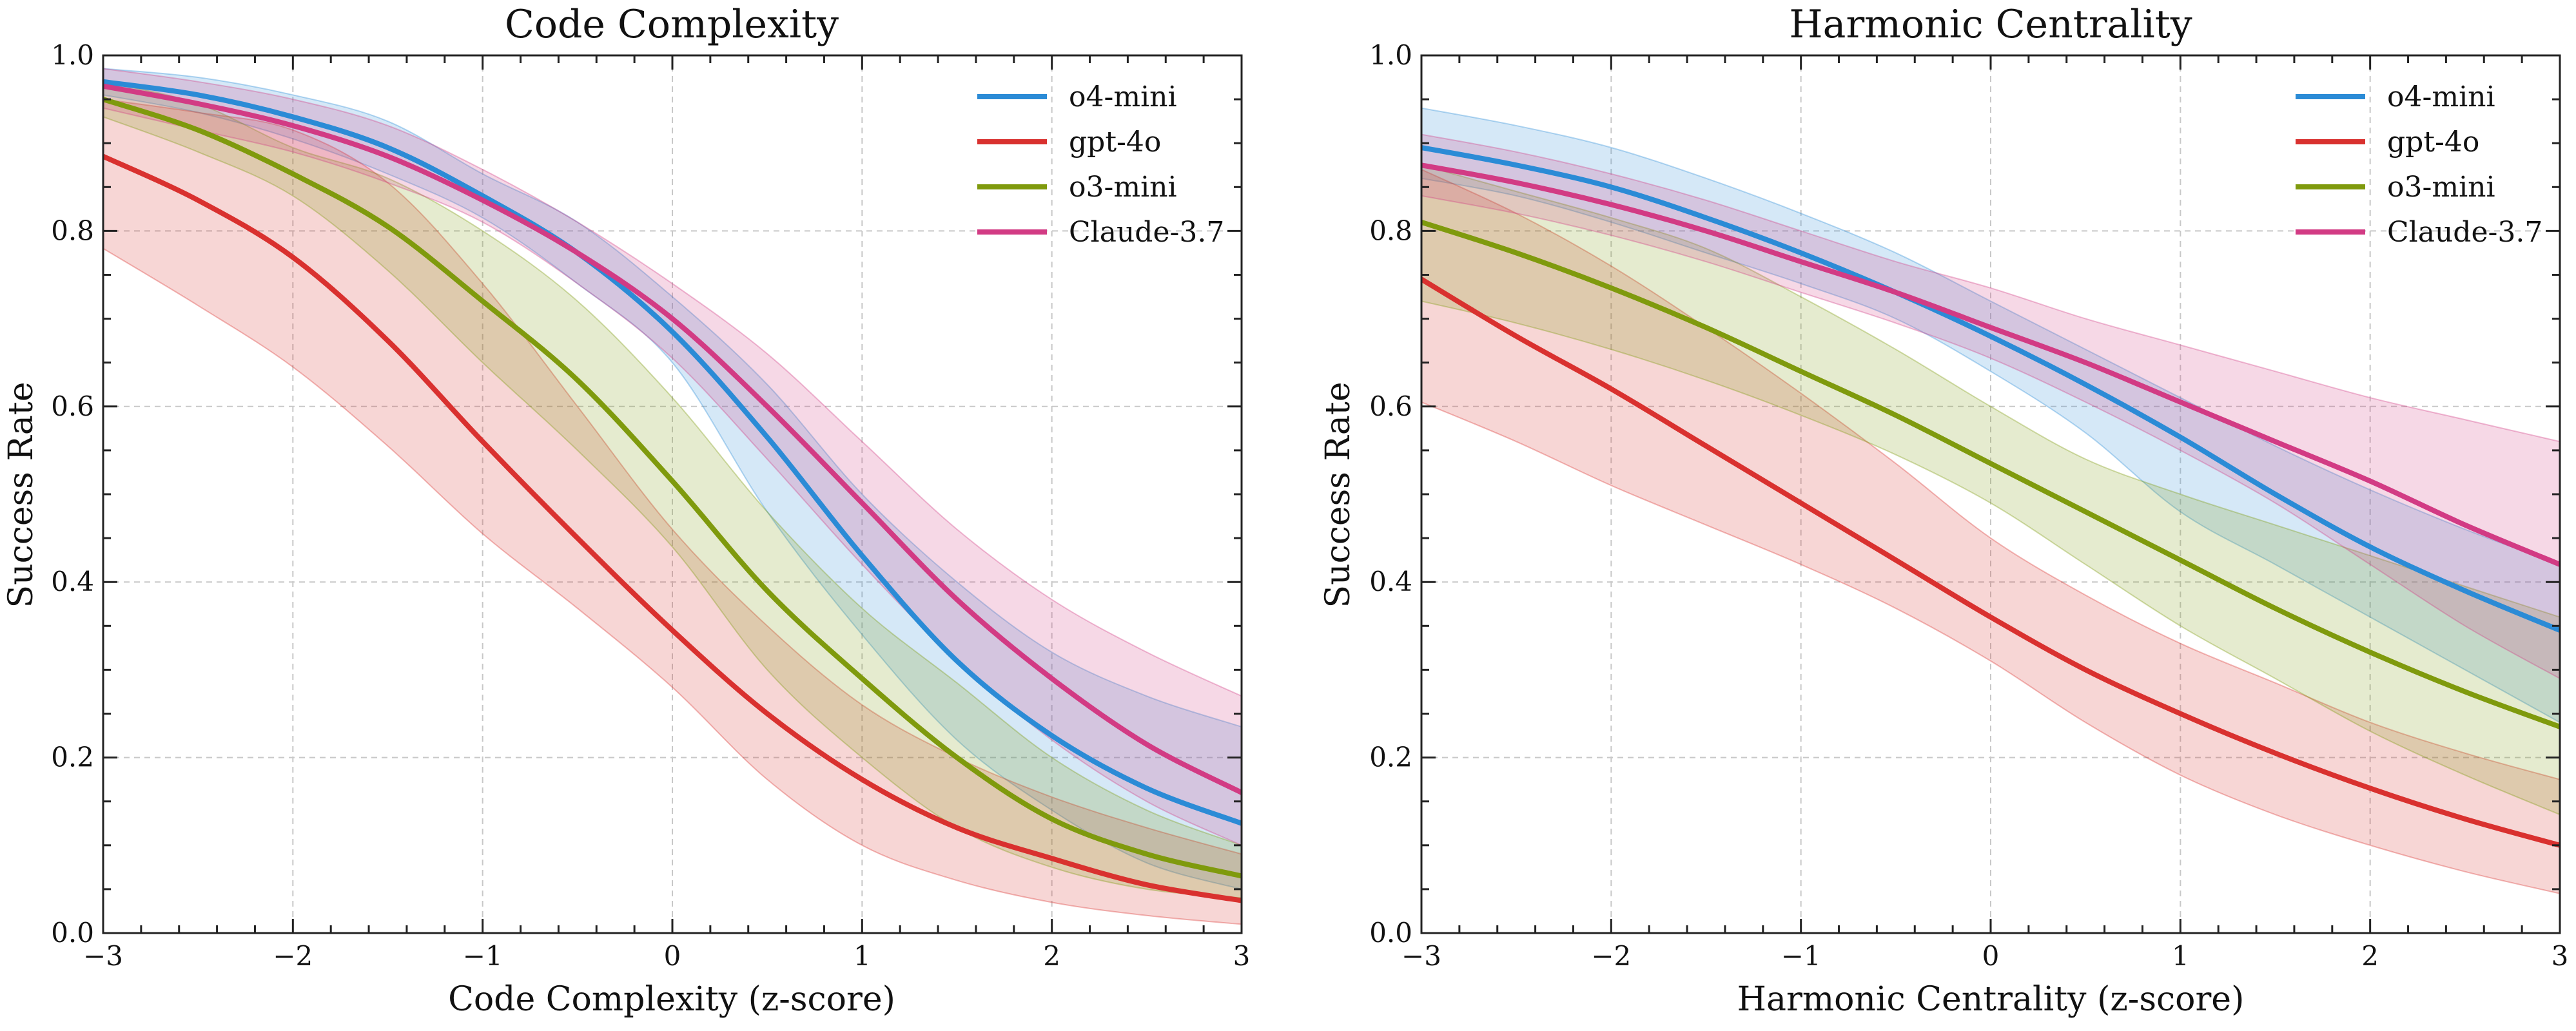 The width and height of the screenshot is (2576, 1031). Describe the element at coordinates (672, 24) in the screenshot. I see `chart-title: Code Complexity` at that location.